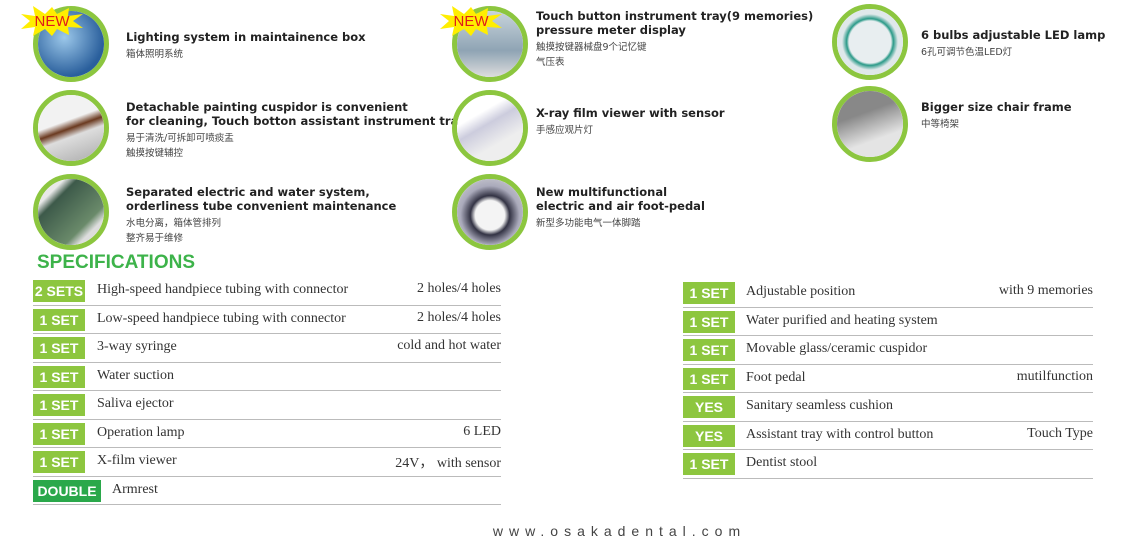  What do you see at coordinates (246, 37) in the screenshot?
I see `feature-title: Lighting system in maintainence box` at bounding box center [246, 37].